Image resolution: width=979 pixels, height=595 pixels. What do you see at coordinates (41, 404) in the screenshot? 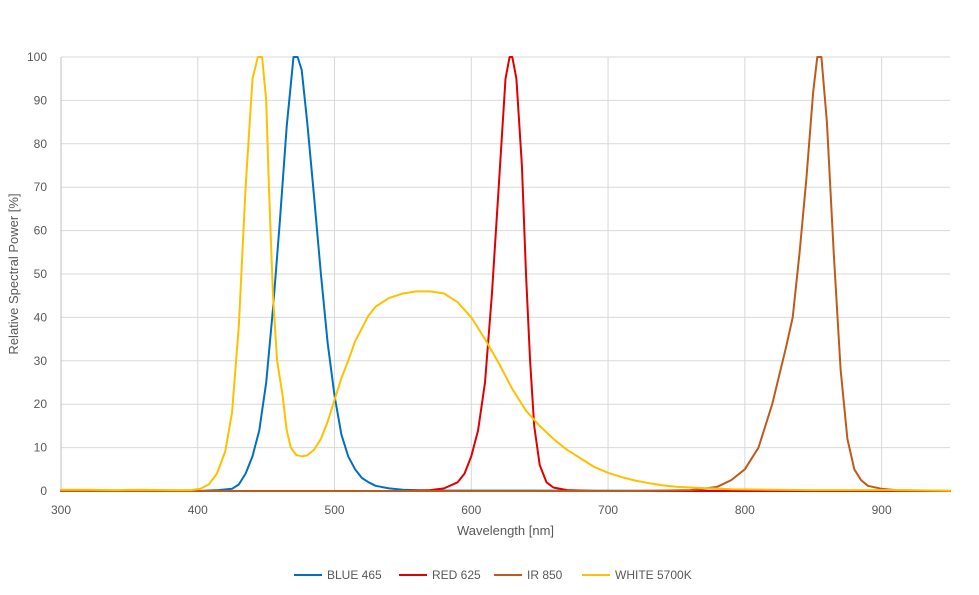
I see `y-tick-label: 20` at bounding box center [41, 404].